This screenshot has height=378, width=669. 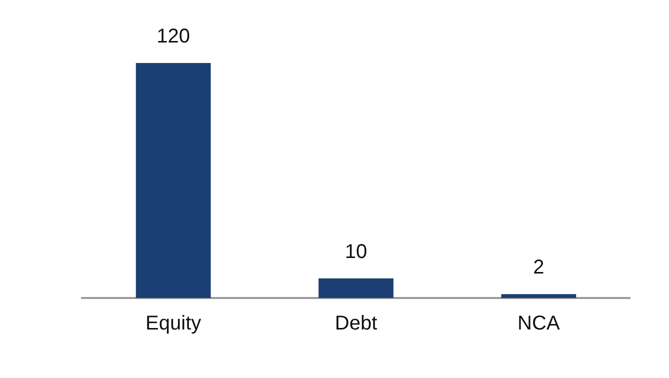 What do you see at coordinates (538, 267) in the screenshot?
I see `data-label: 2` at bounding box center [538, 267].